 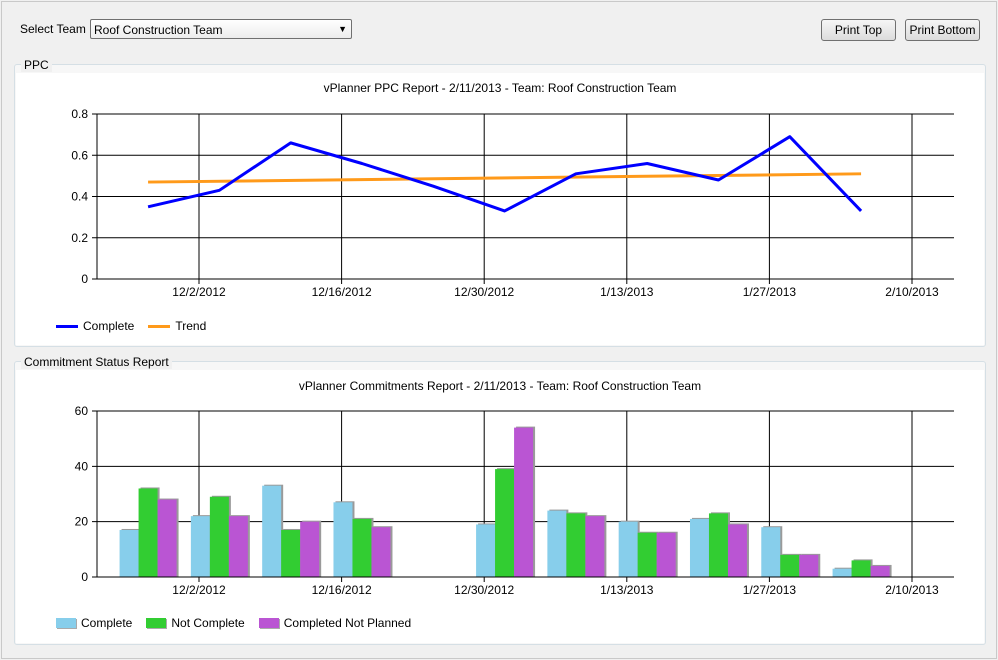 I want to click on ppc-x-tick-label: 12/30/2012, so click(x=484, y=292).